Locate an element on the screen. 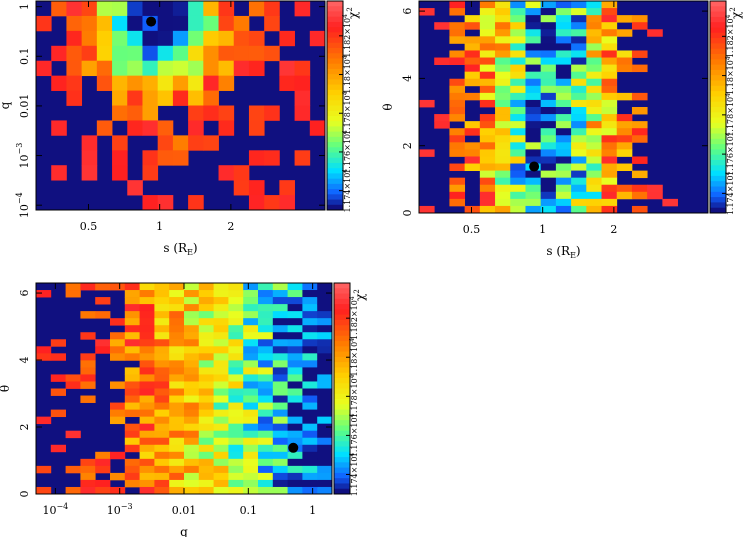  x-tick-label: 1 is located at coordinates (542, 229).